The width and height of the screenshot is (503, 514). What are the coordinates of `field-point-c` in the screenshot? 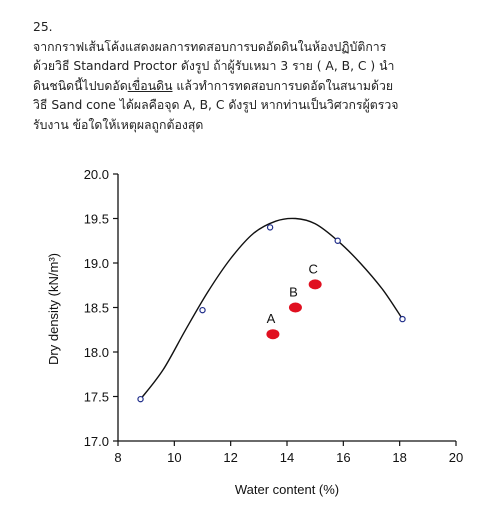 It's located at (315, 284).